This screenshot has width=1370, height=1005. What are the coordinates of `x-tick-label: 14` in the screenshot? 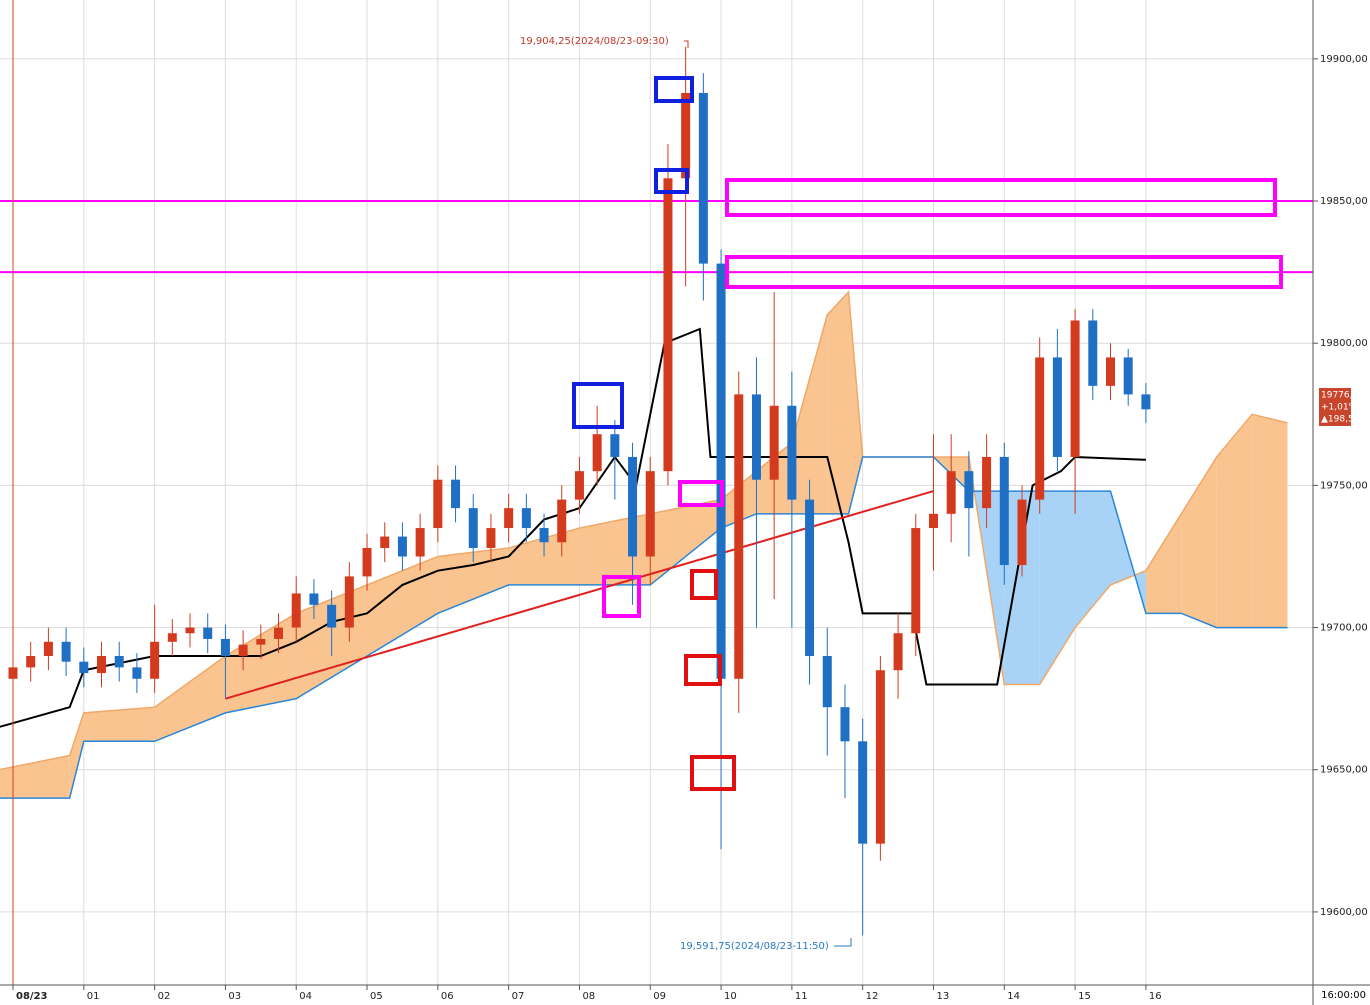 It's located at (1013, 996).